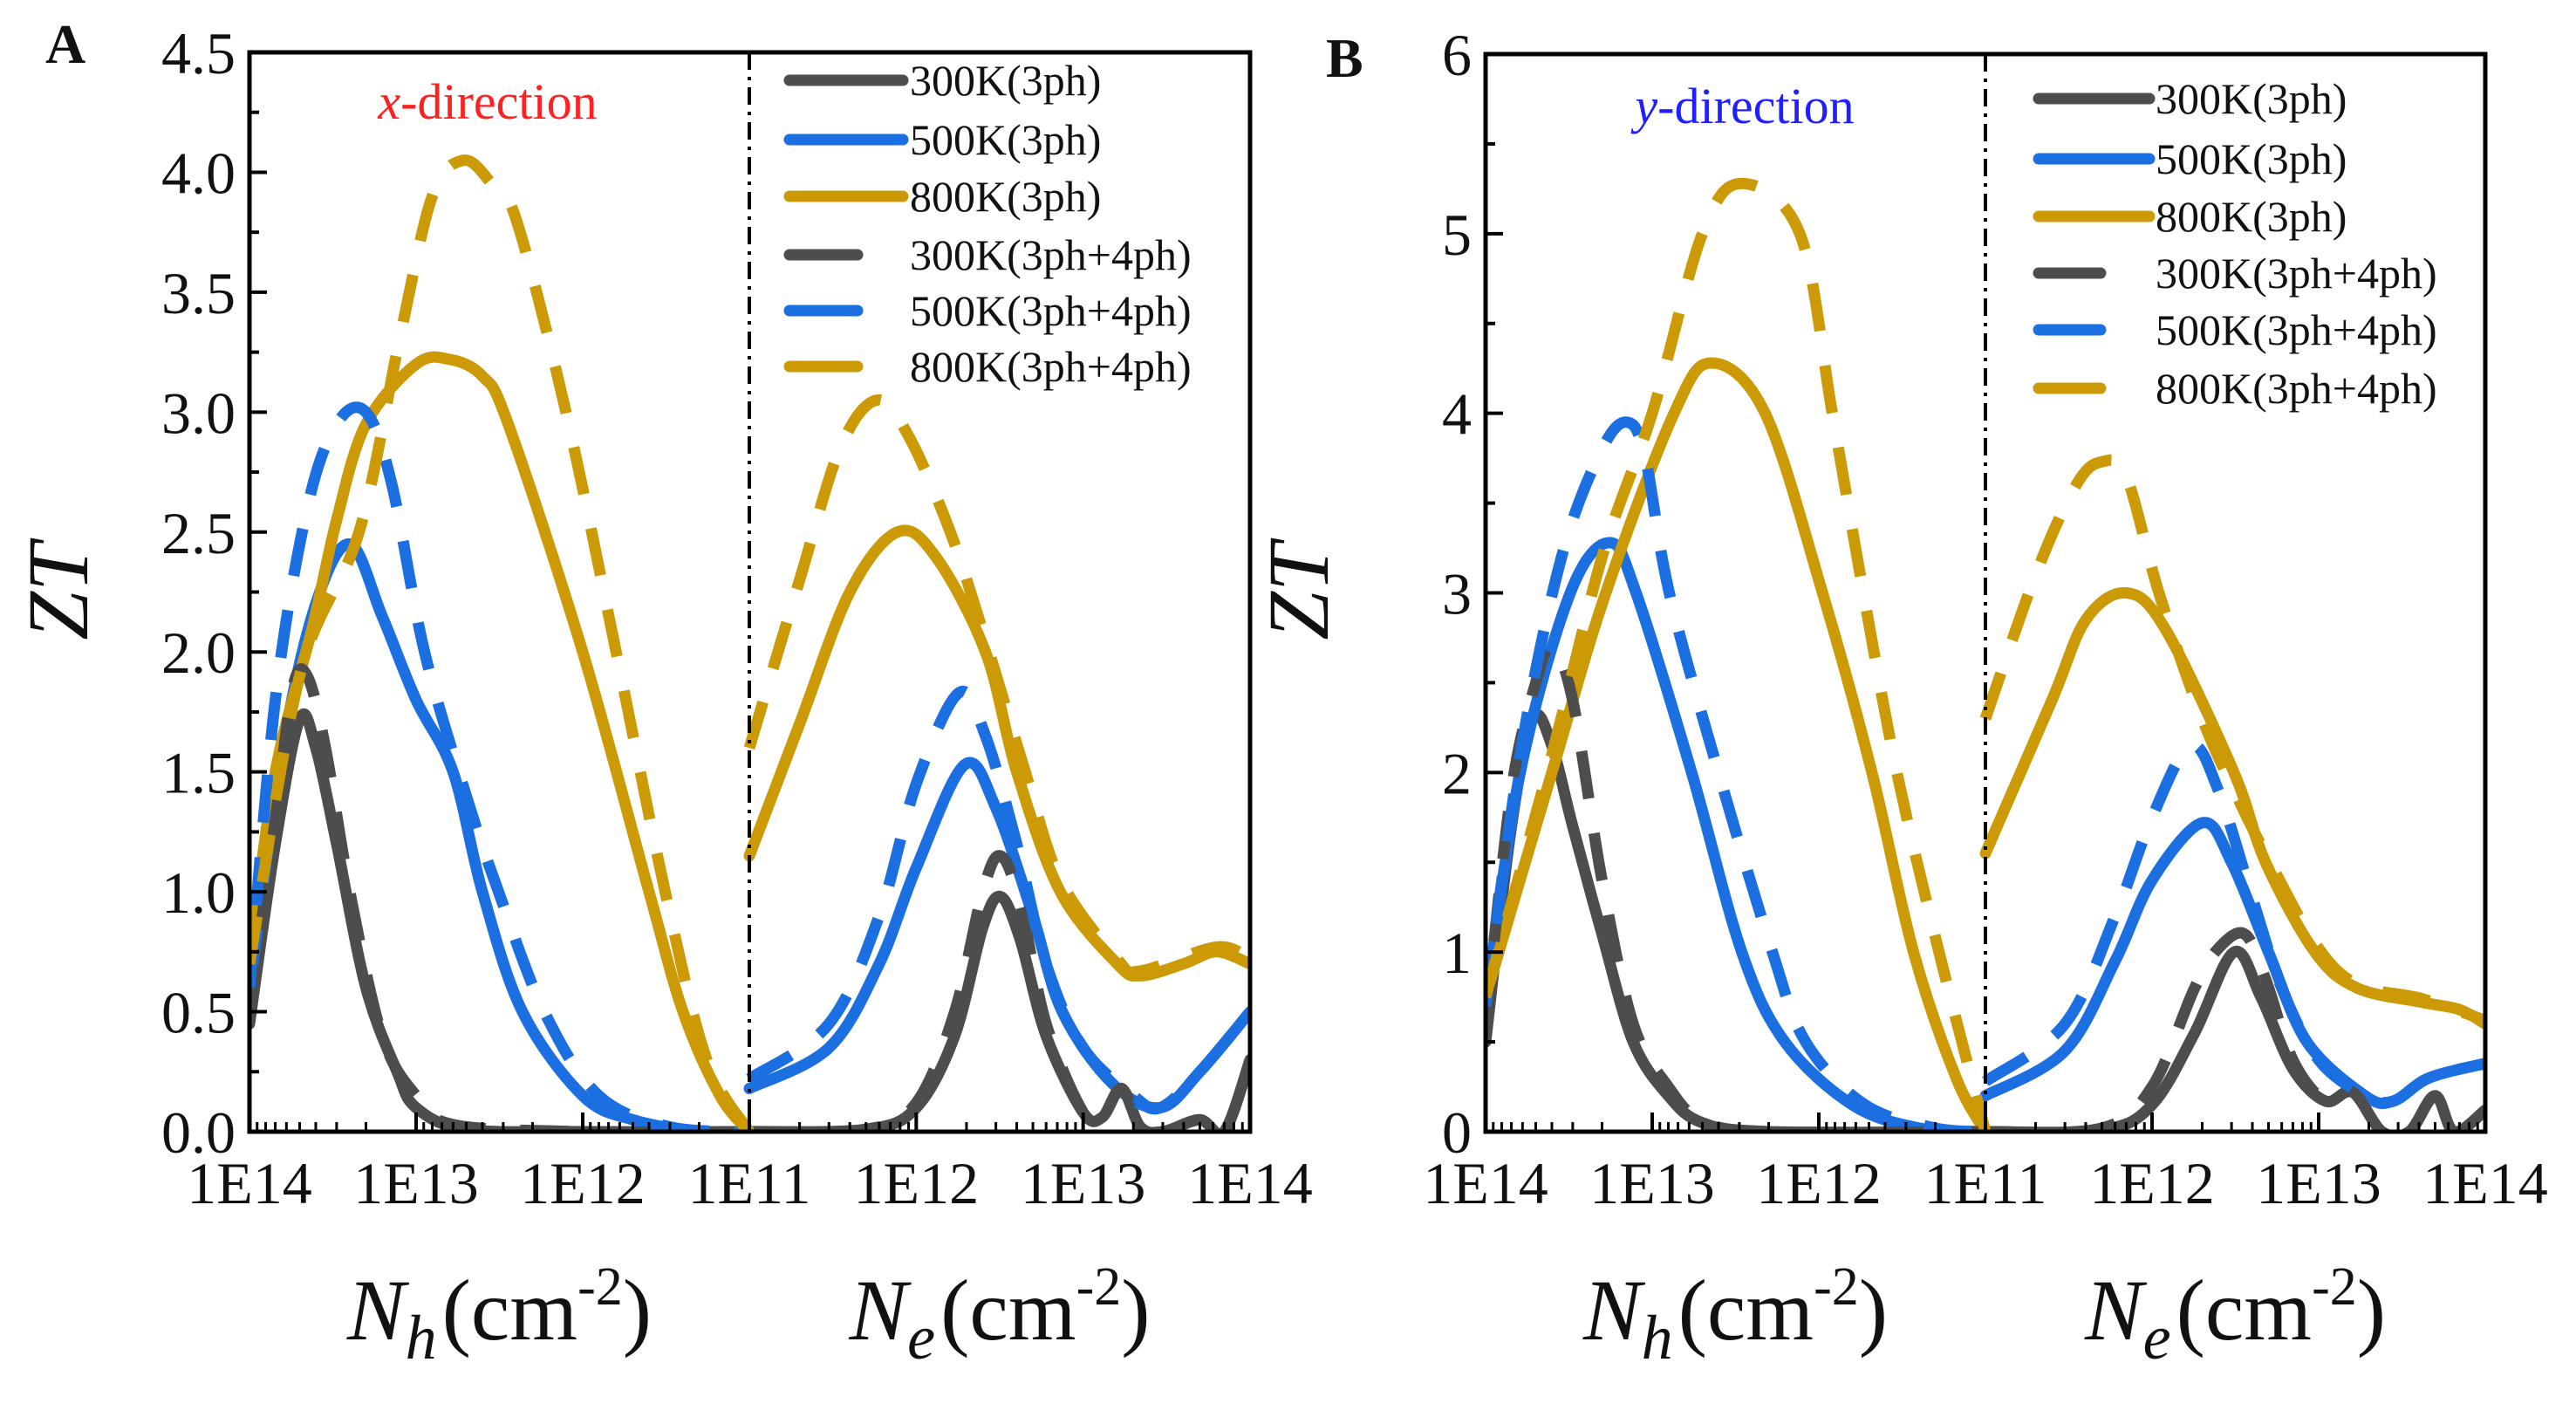 This screenshot has height=1424, width=2576. What do you see at coordinates (502, 835) in the screenshot?
I see `series-500k-3ph-hole-line` at bounding box center [502, 835].